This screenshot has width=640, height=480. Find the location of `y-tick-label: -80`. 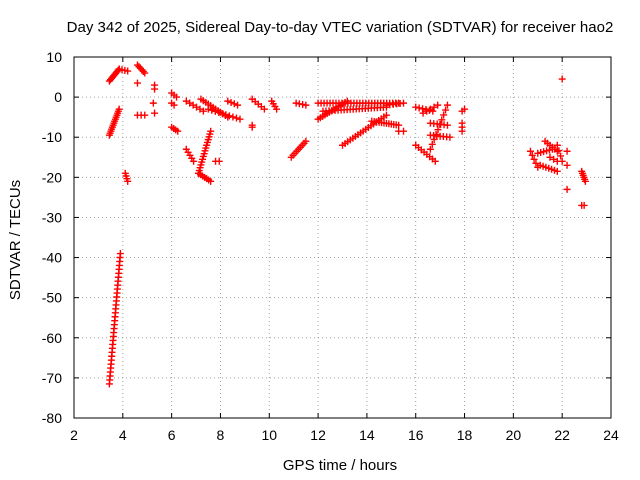

y-tick-label: -80 is located at coordinates (52, 418).